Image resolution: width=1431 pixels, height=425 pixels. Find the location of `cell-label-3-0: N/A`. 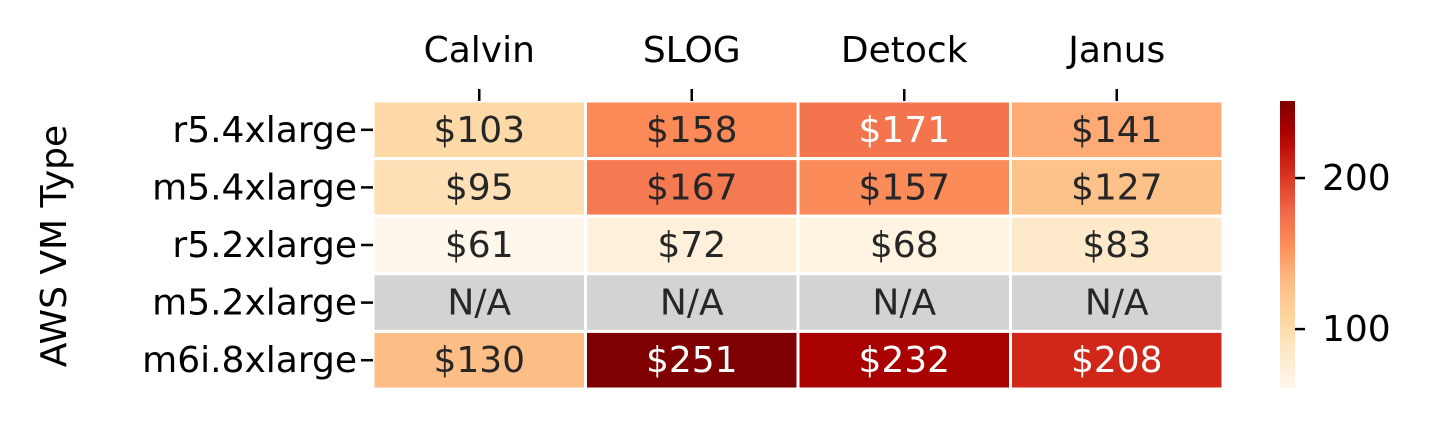

cell-label-3-0: N/A is located at coordinates (479, 303).